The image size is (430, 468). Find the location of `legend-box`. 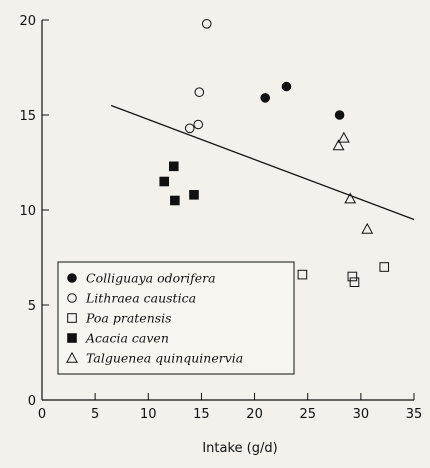

legend-box is located at coordinates (176, 318).